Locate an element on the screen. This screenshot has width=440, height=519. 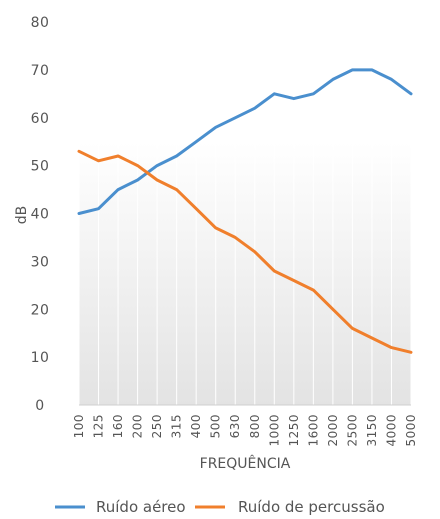
x-tick-400: 400 is located at coordinates (196, 426).